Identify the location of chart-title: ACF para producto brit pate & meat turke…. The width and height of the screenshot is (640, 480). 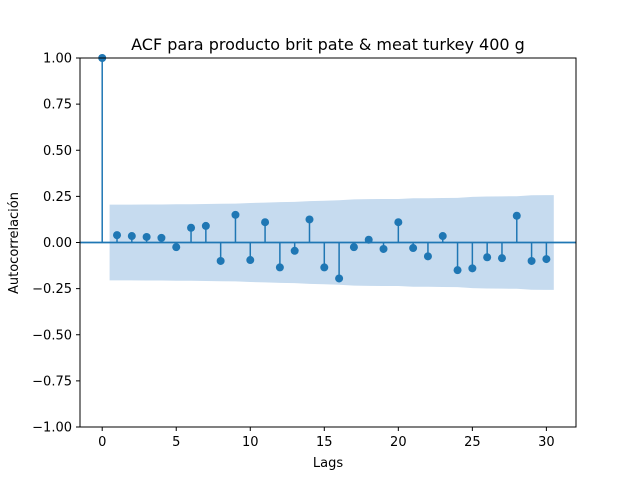
(328, 44).